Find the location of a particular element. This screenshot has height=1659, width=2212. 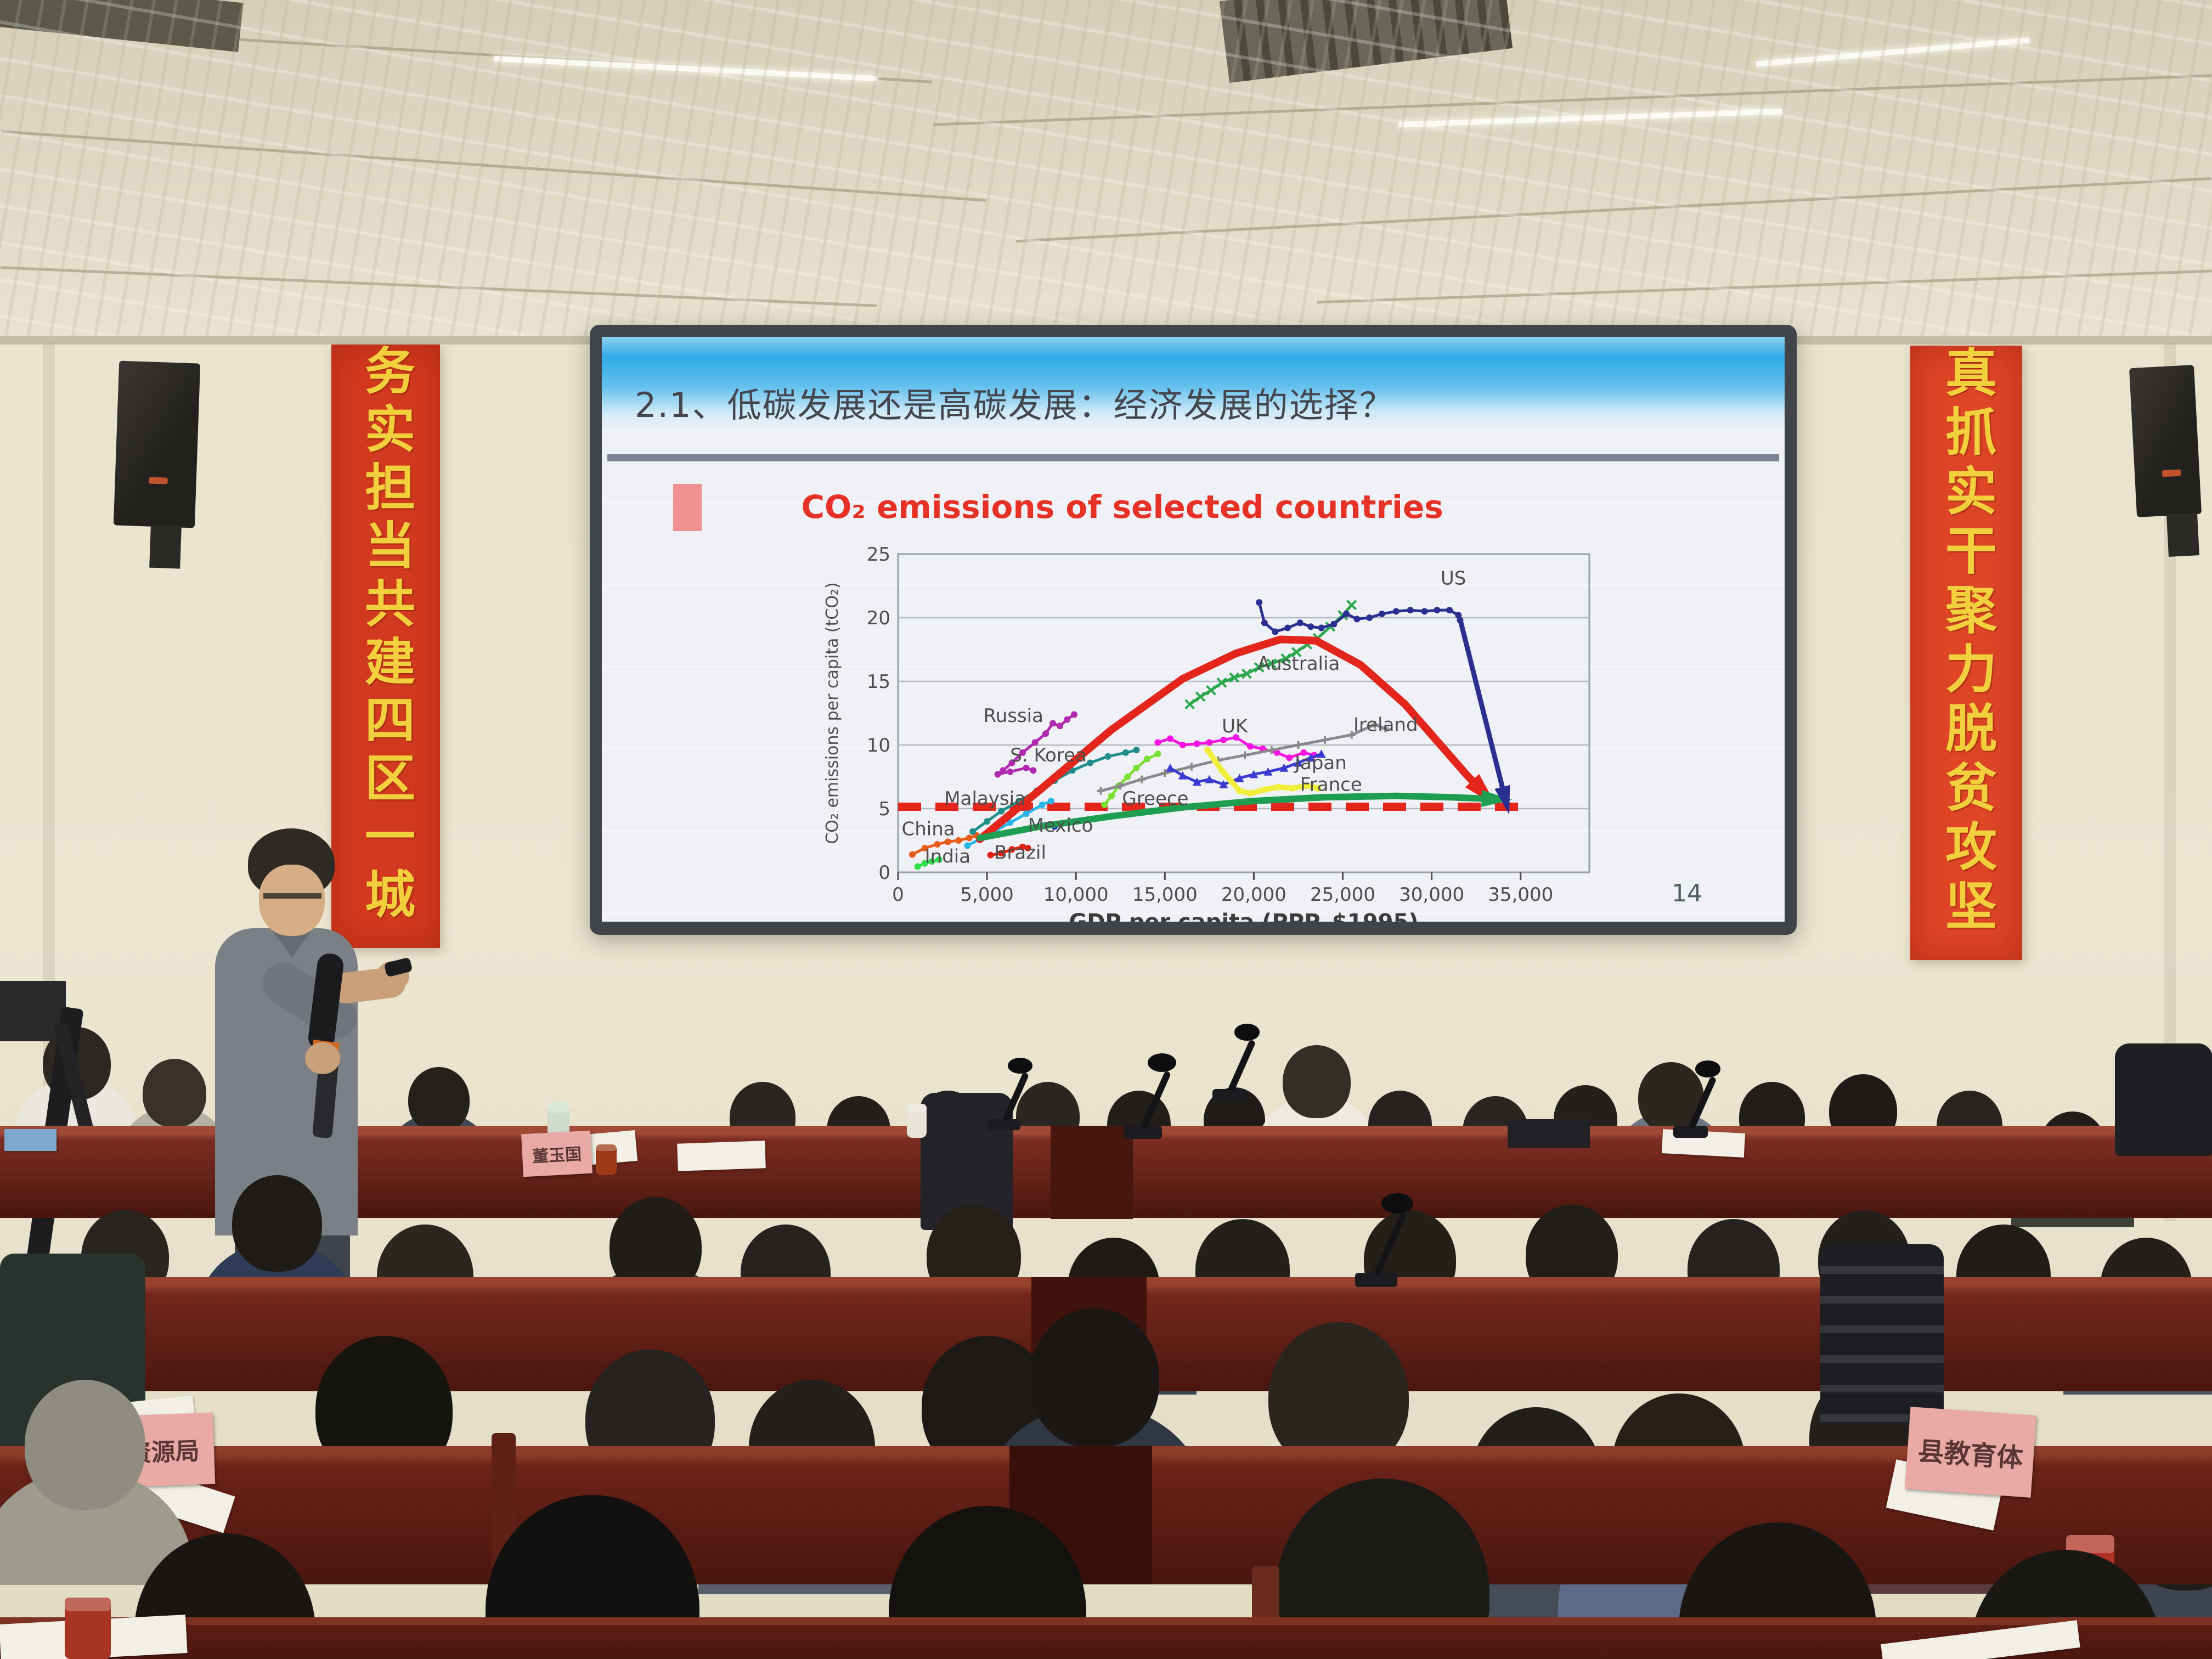

banner-left-text: 务实担当共建四区一城 is located at coordinates (386, 635).